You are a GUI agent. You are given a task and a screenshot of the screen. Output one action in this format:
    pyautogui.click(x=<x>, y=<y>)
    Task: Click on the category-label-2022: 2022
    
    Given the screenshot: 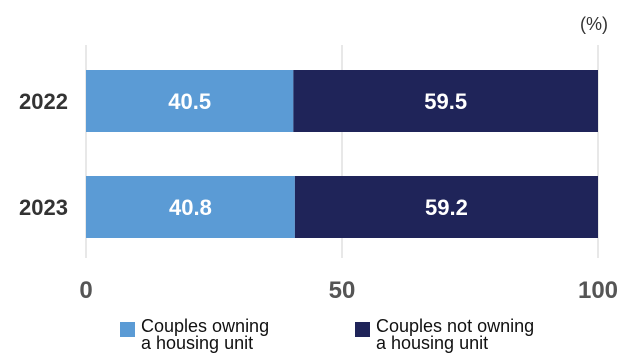 What is the action you would take?
    pyautogui.click(x=43, y=101)
    